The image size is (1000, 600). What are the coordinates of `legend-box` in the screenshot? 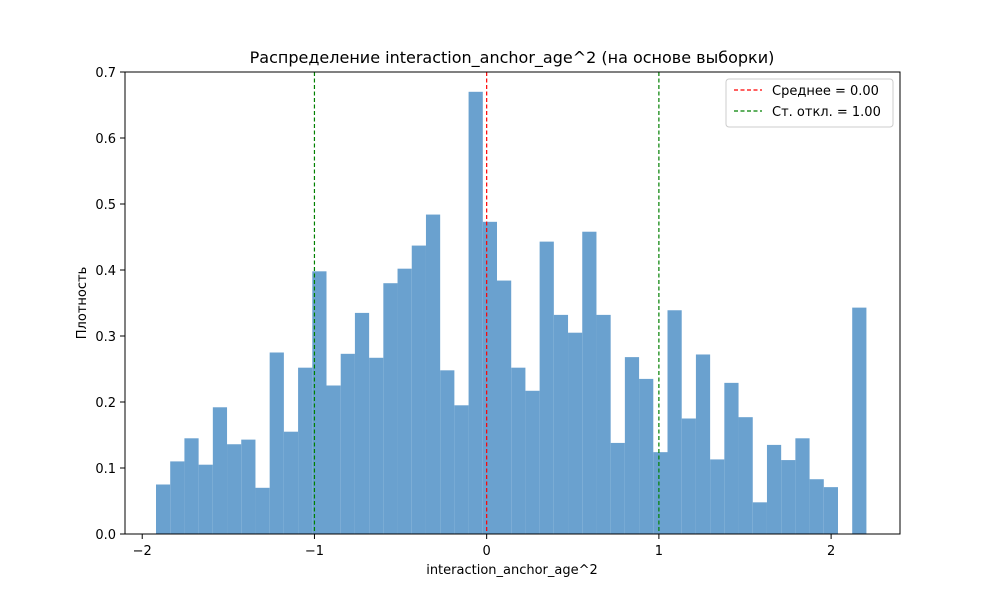 It's located at (809, 103).